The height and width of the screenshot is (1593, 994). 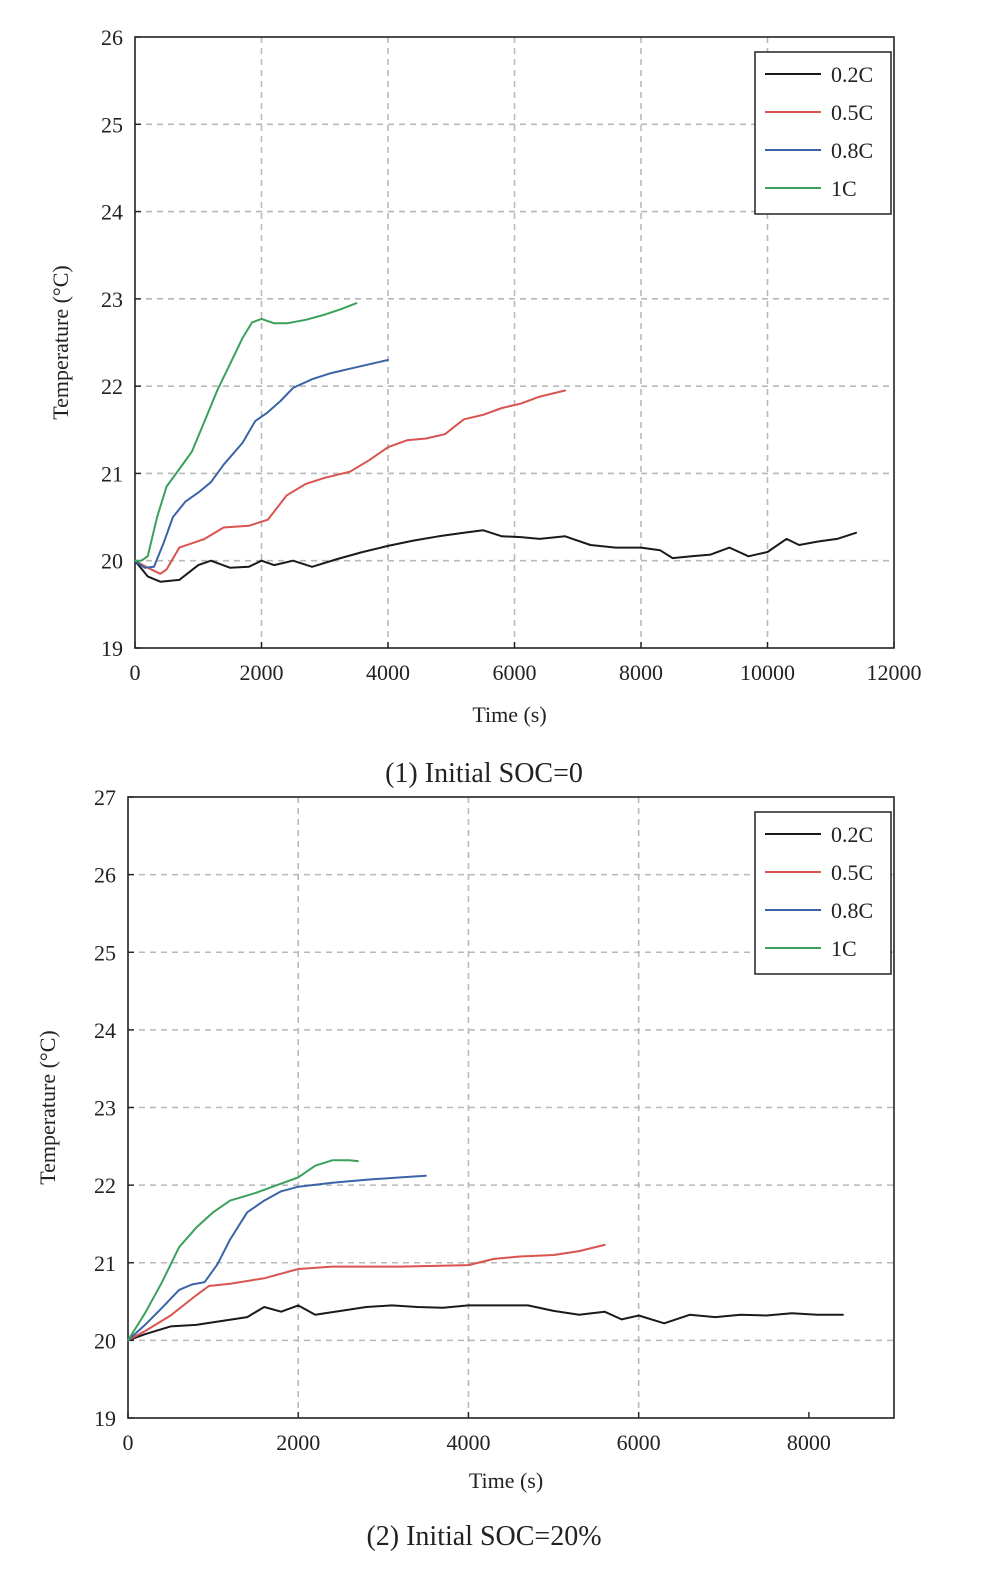 What do you see at coordinates (484, 773) in the screenshot?
I see `chart-caption: (1) Initial SOC=0` at bounding box center [484, 773].